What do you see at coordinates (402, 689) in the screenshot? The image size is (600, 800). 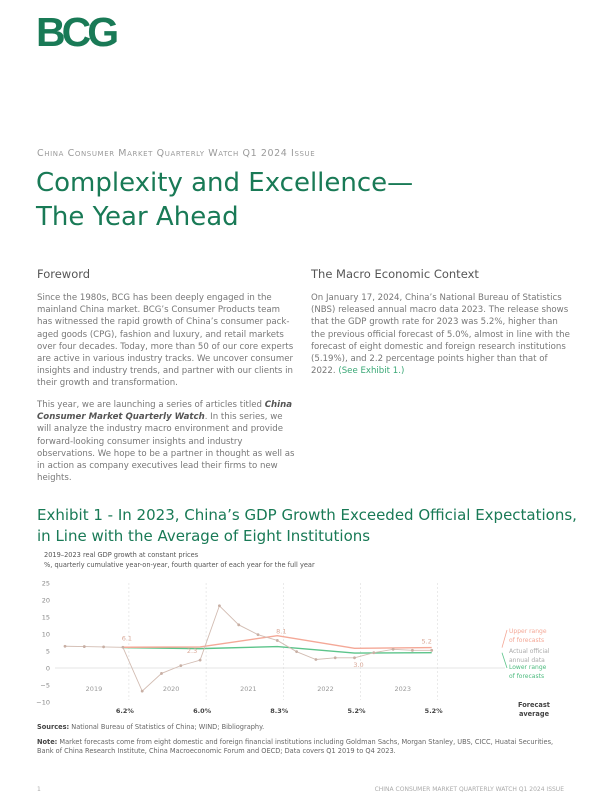 I see `year-label: 2023` at bounding box center [402, 689].